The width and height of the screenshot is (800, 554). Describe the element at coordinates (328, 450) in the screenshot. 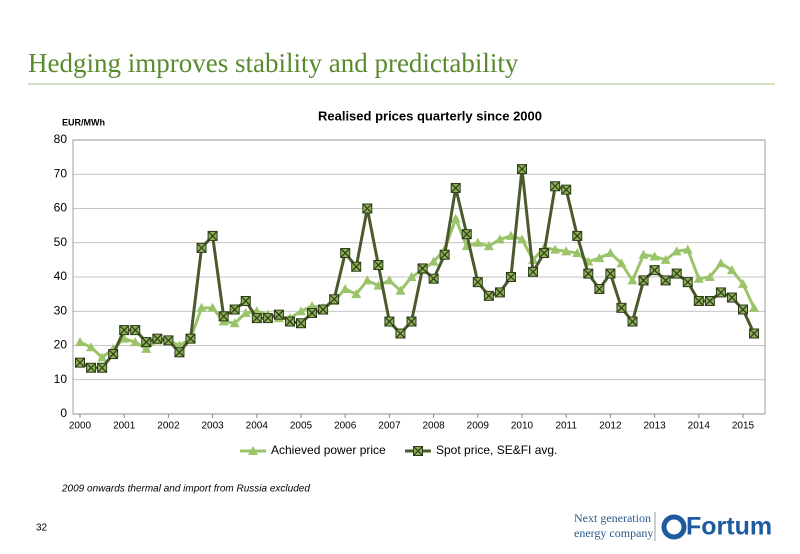

I see `legend-label: Achieved power price` at that location.